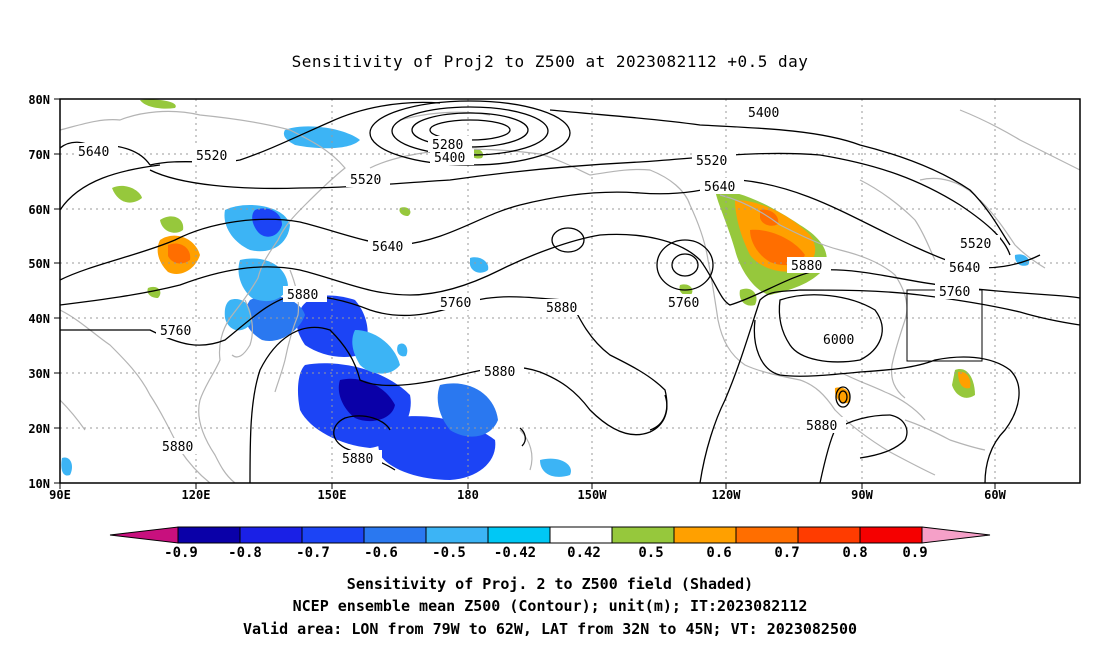 The image size is (1100, 650). Describe the element at coordinates (995, 495) in the screenshot. I see `lon-label: 60W` at that location.